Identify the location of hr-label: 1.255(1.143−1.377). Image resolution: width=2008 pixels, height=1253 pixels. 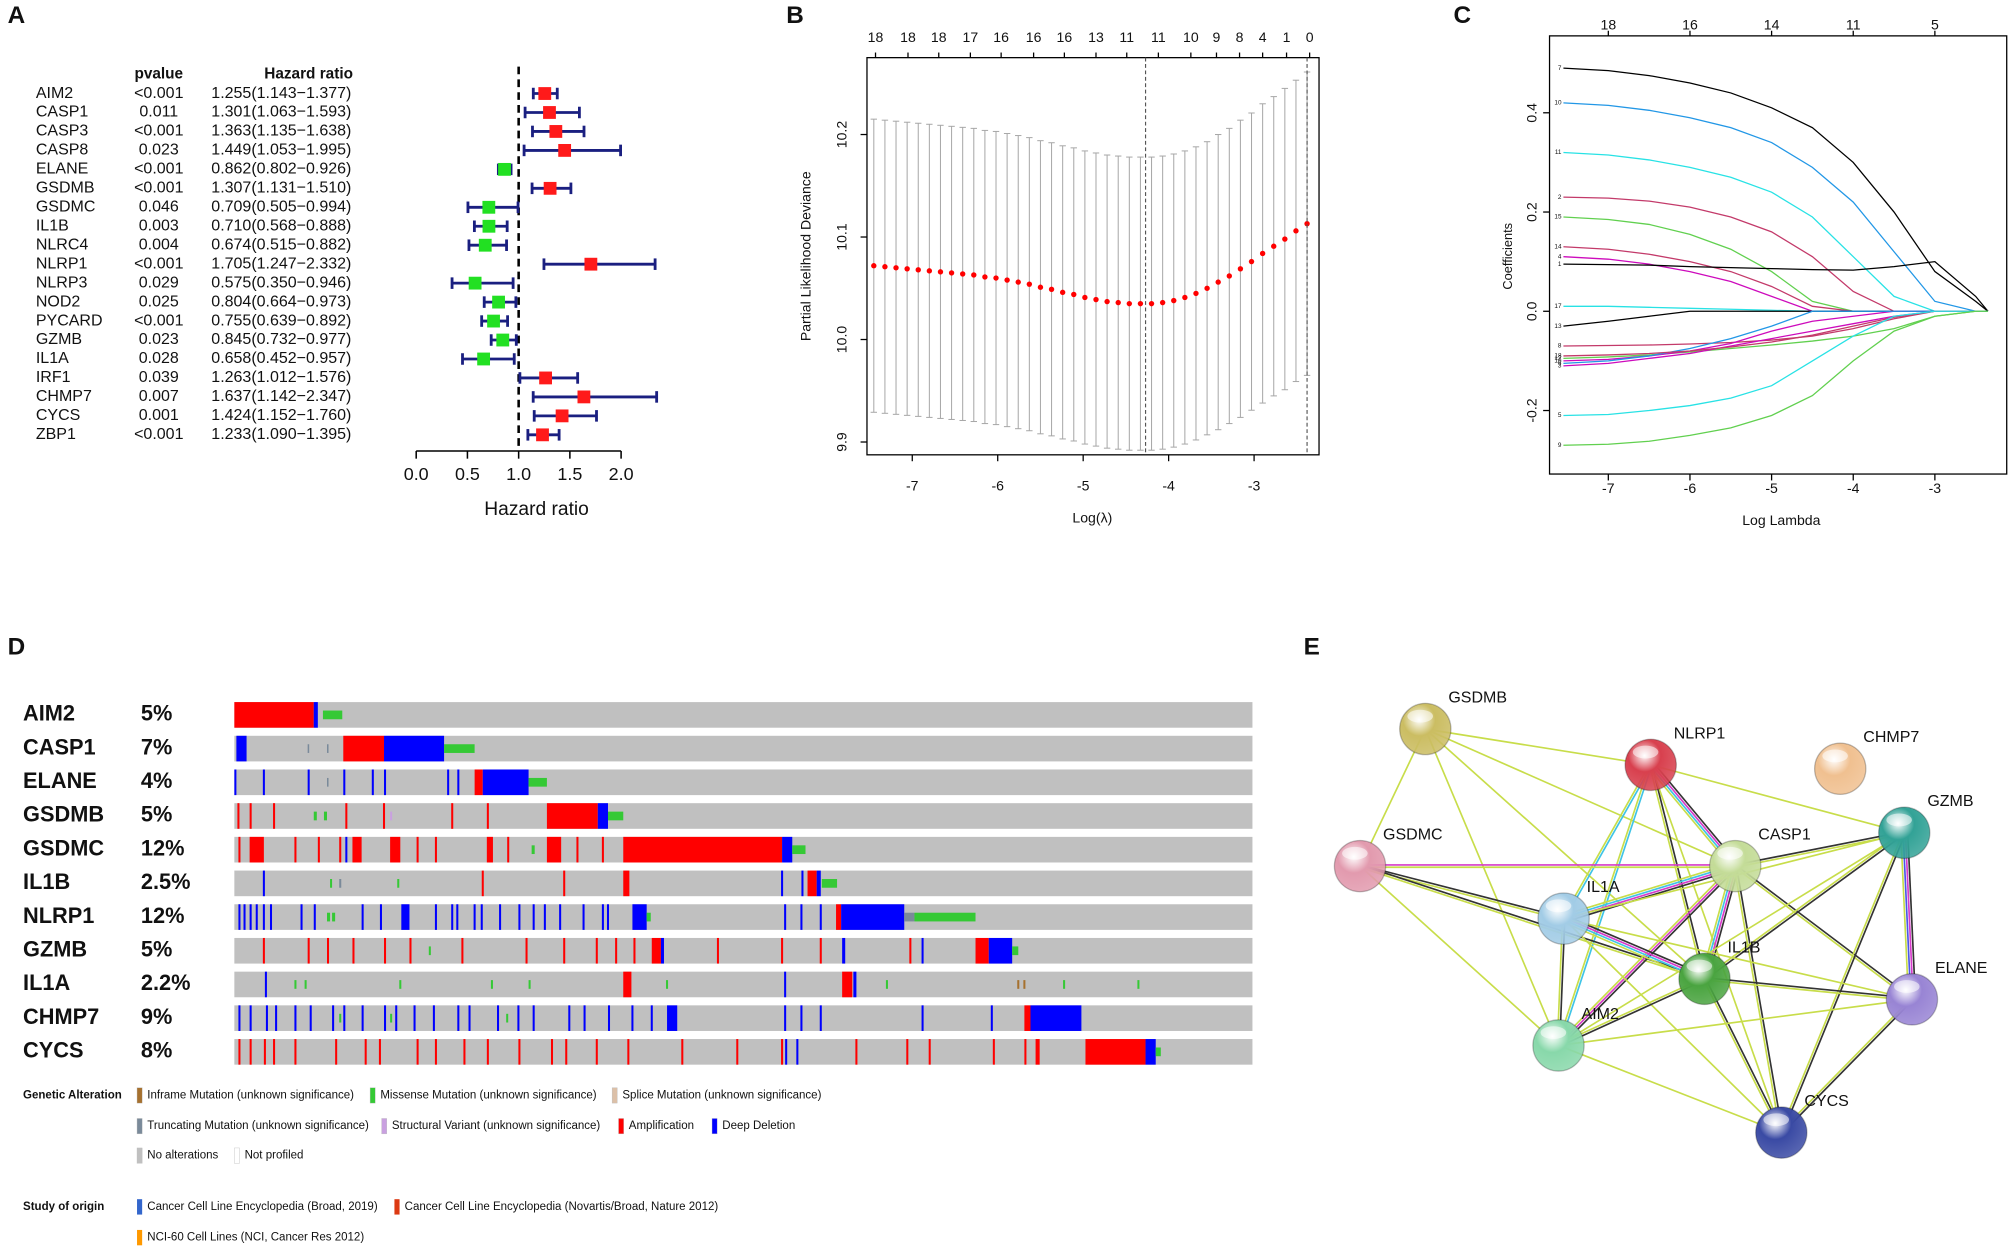
(281, 93).